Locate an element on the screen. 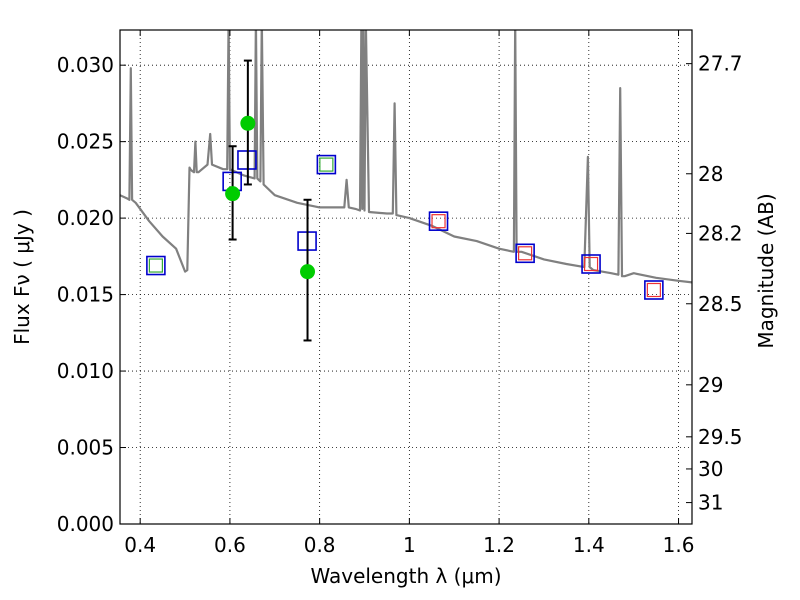 The width and height of the screenshot is (800, 600). x-tick-label: 0.4 is located at coordinates (140, 545).